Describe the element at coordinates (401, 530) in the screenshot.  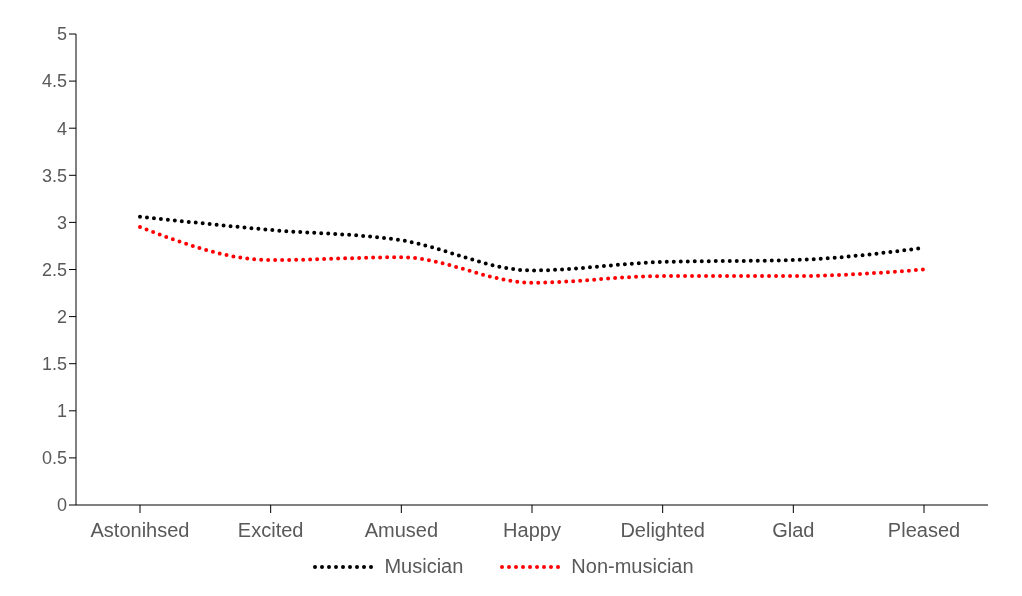
I see `x-tick-label: Amused` at that location.